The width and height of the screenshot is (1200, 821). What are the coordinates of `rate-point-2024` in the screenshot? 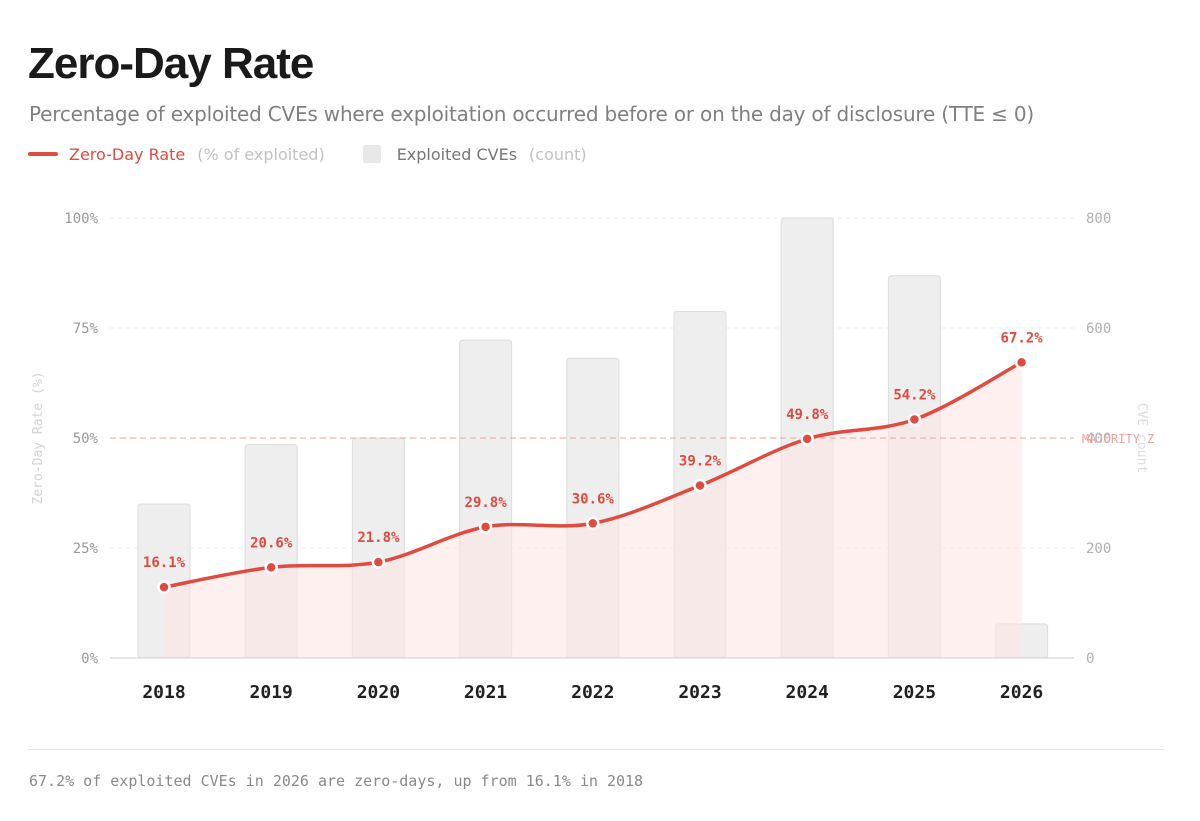 It's located at (807, 439).